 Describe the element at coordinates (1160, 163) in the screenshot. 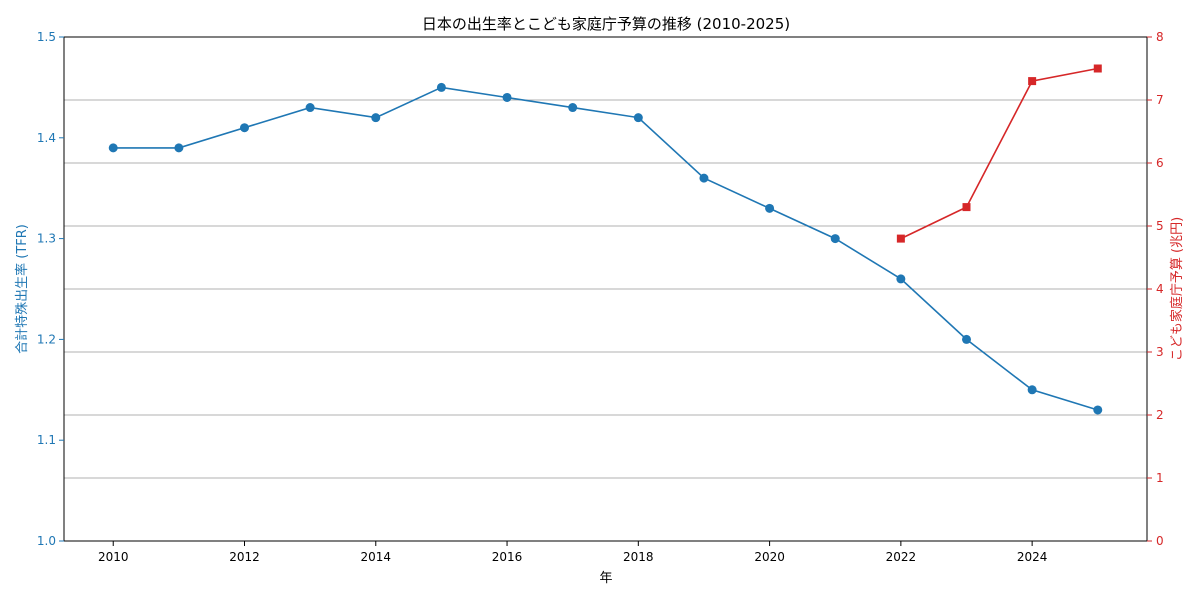

I see `y-right-tick-label: 6` at that location.